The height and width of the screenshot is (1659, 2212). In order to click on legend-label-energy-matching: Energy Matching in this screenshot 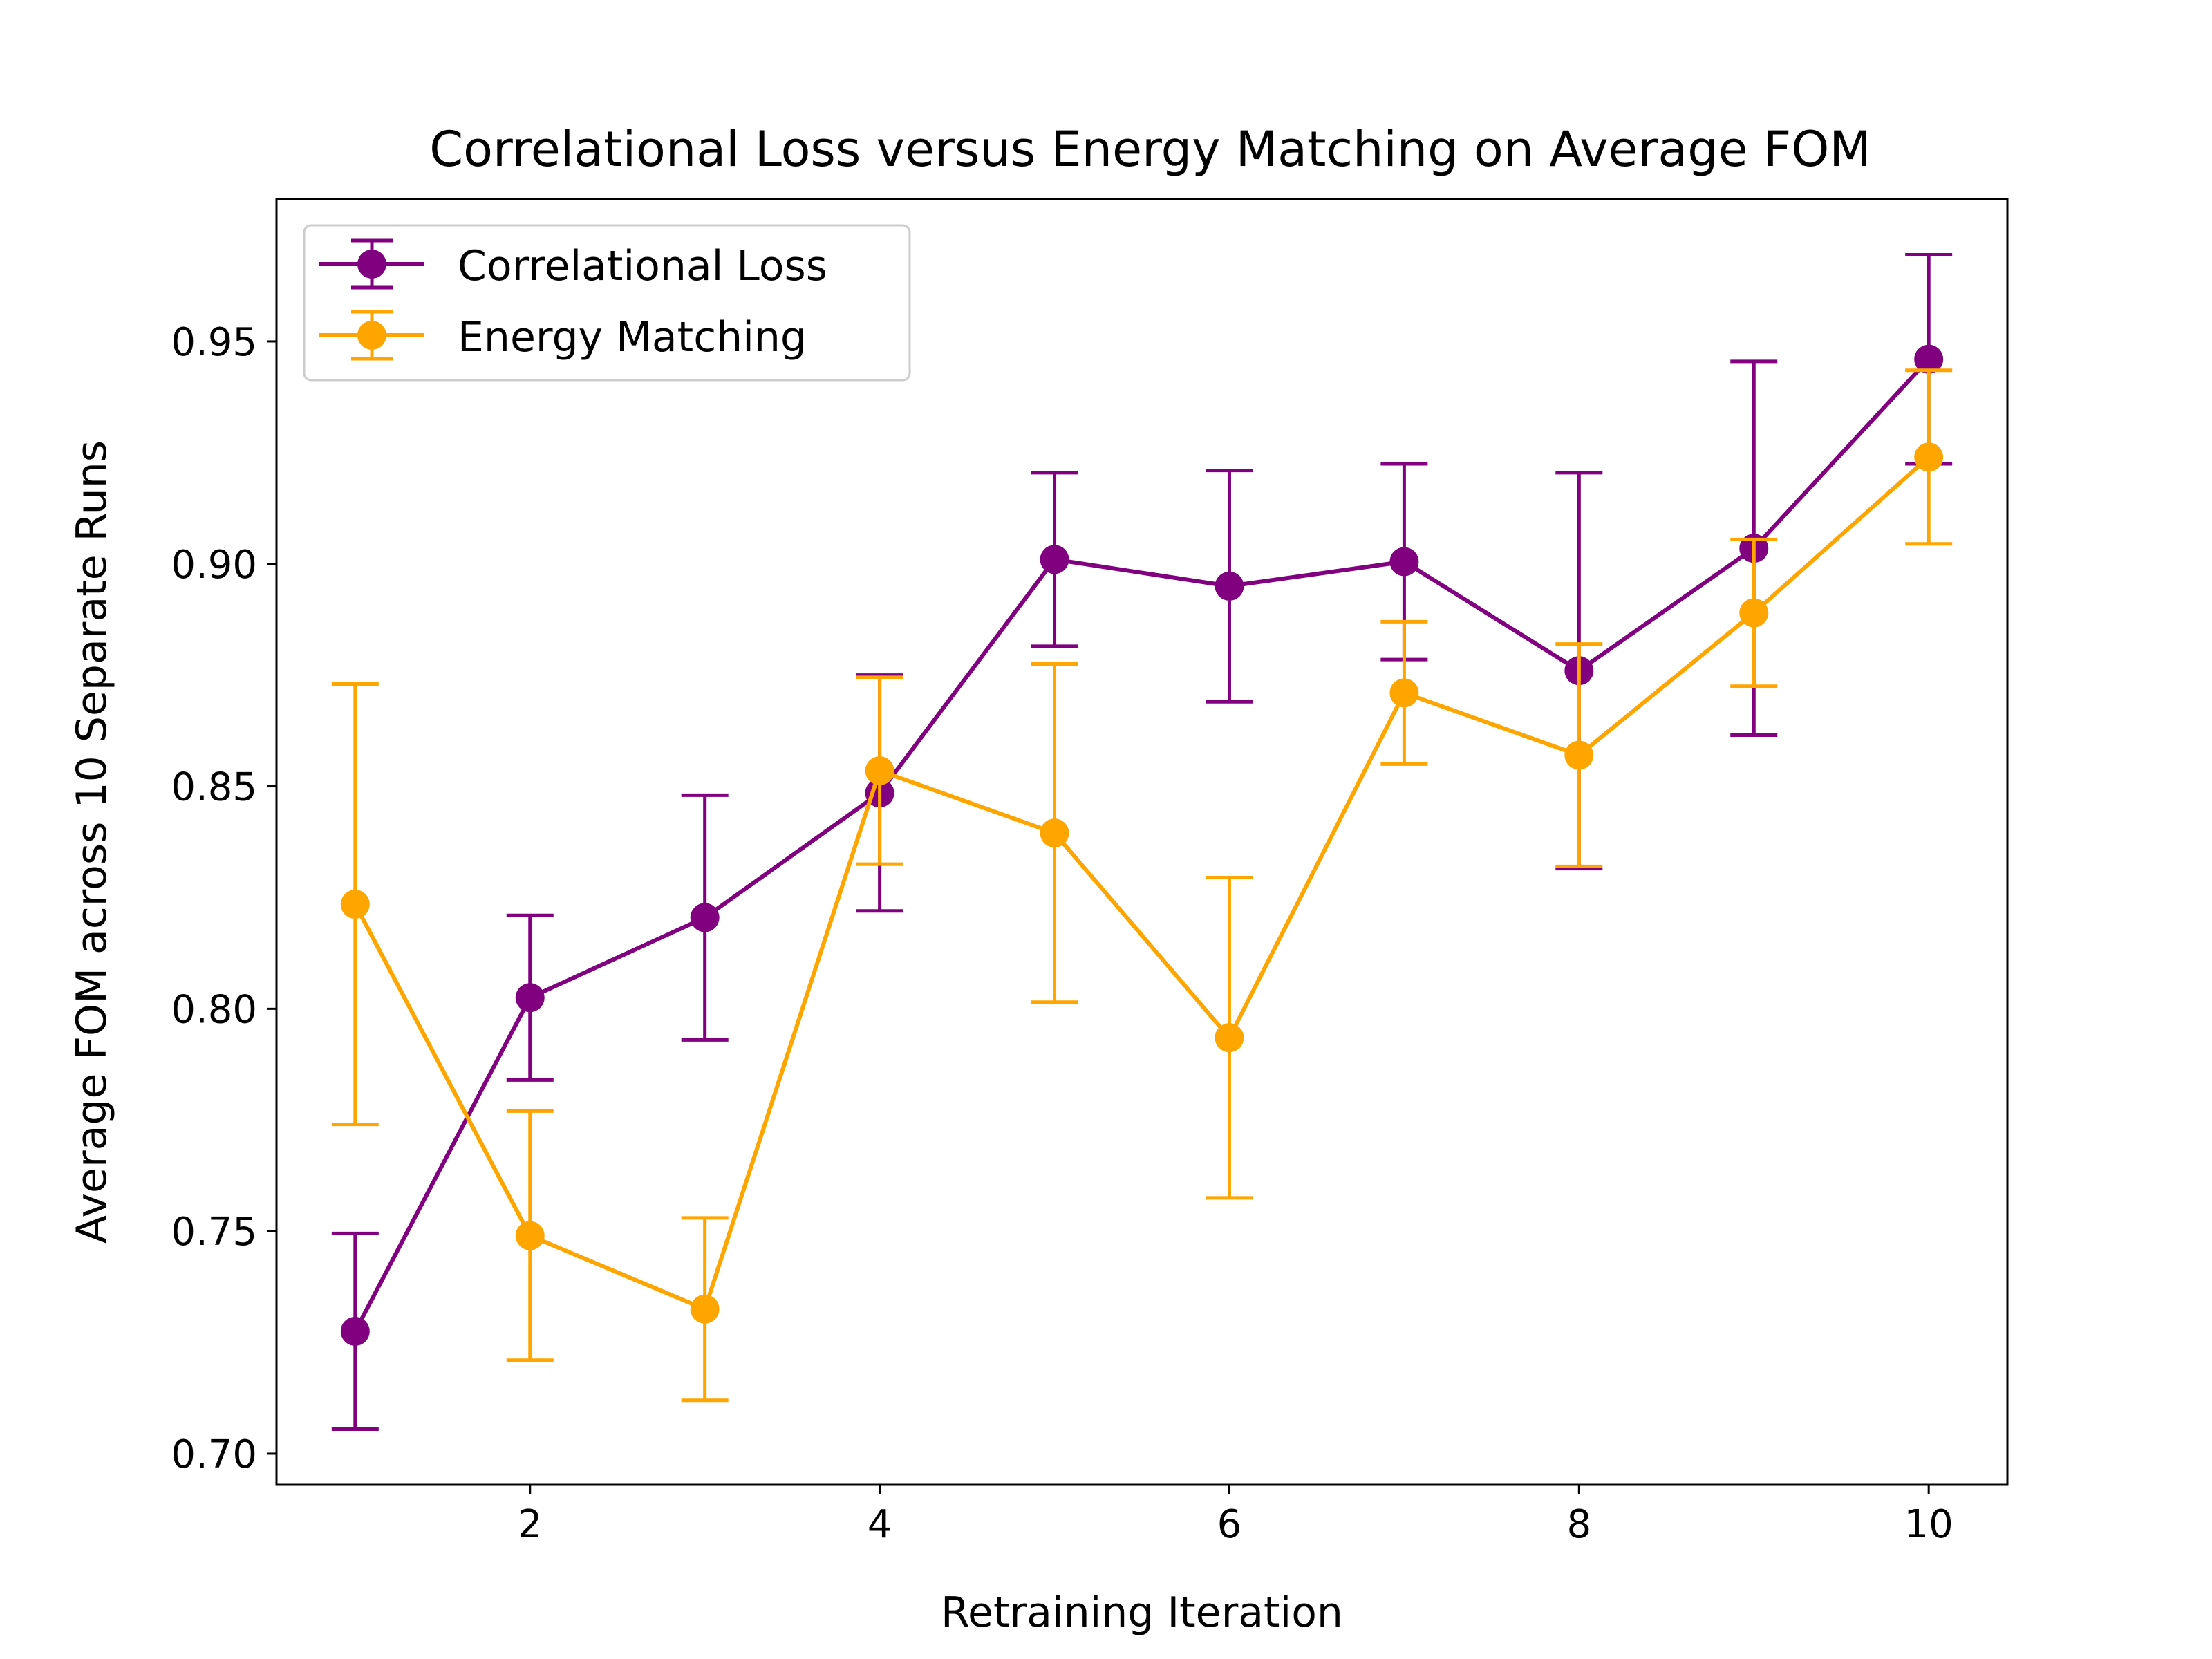, I will do `click(632, 337)`.